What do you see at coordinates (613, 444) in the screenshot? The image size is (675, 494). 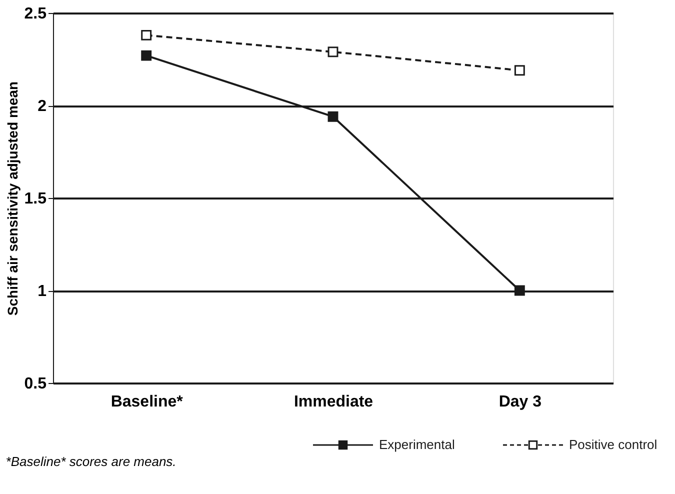 I see `legend-label: Positive control` at bounding box center [613, 444].